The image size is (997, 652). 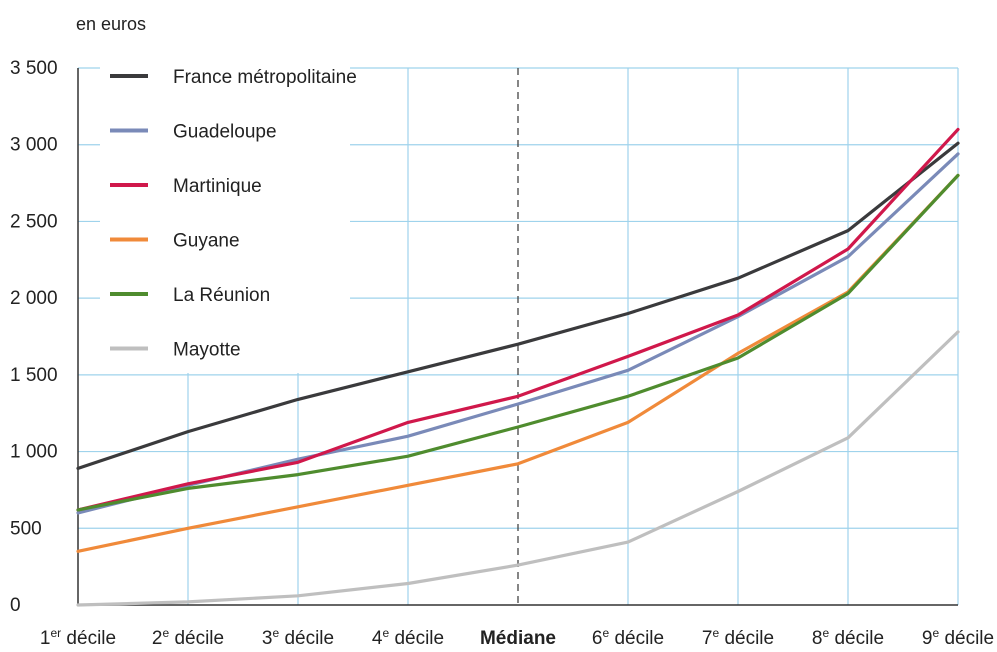 I want to click on x-tick-label: 8e décile, so click(x=848, y=637).